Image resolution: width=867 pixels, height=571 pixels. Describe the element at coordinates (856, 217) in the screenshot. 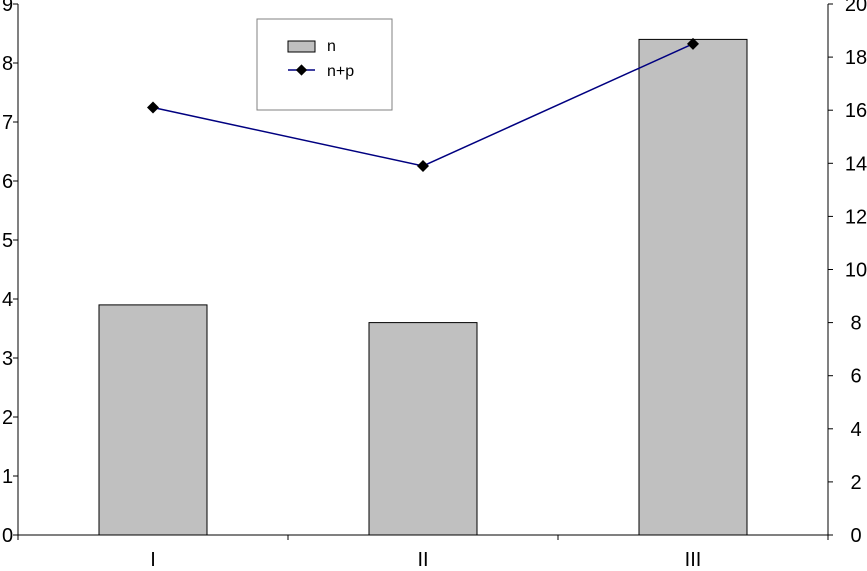

I see `right-y-tick-label: 12` at that location.